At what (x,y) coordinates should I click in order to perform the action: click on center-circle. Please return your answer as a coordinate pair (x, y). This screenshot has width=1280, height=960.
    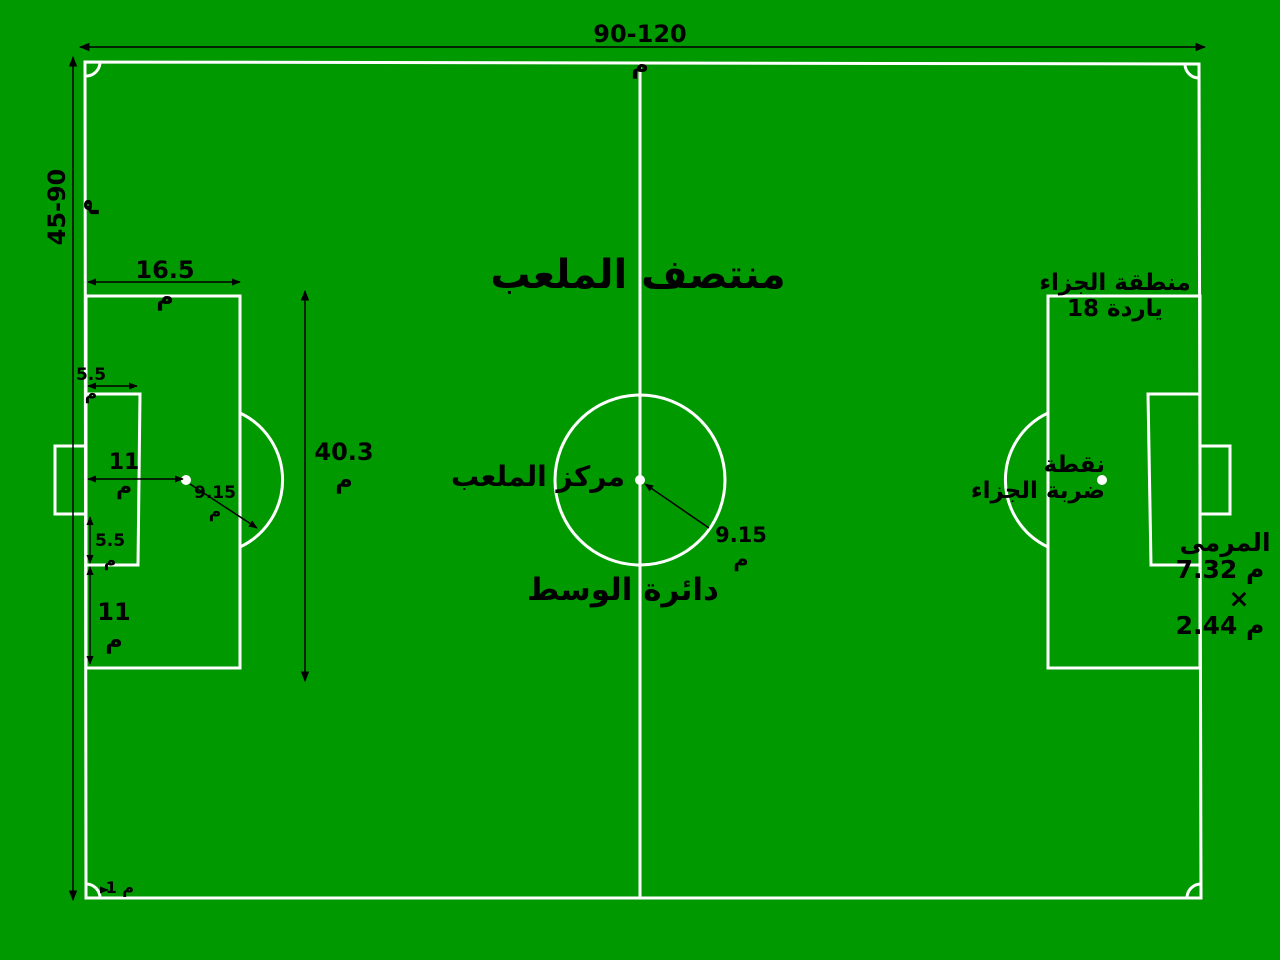
    Looking at the image, I should click on (640, 480).